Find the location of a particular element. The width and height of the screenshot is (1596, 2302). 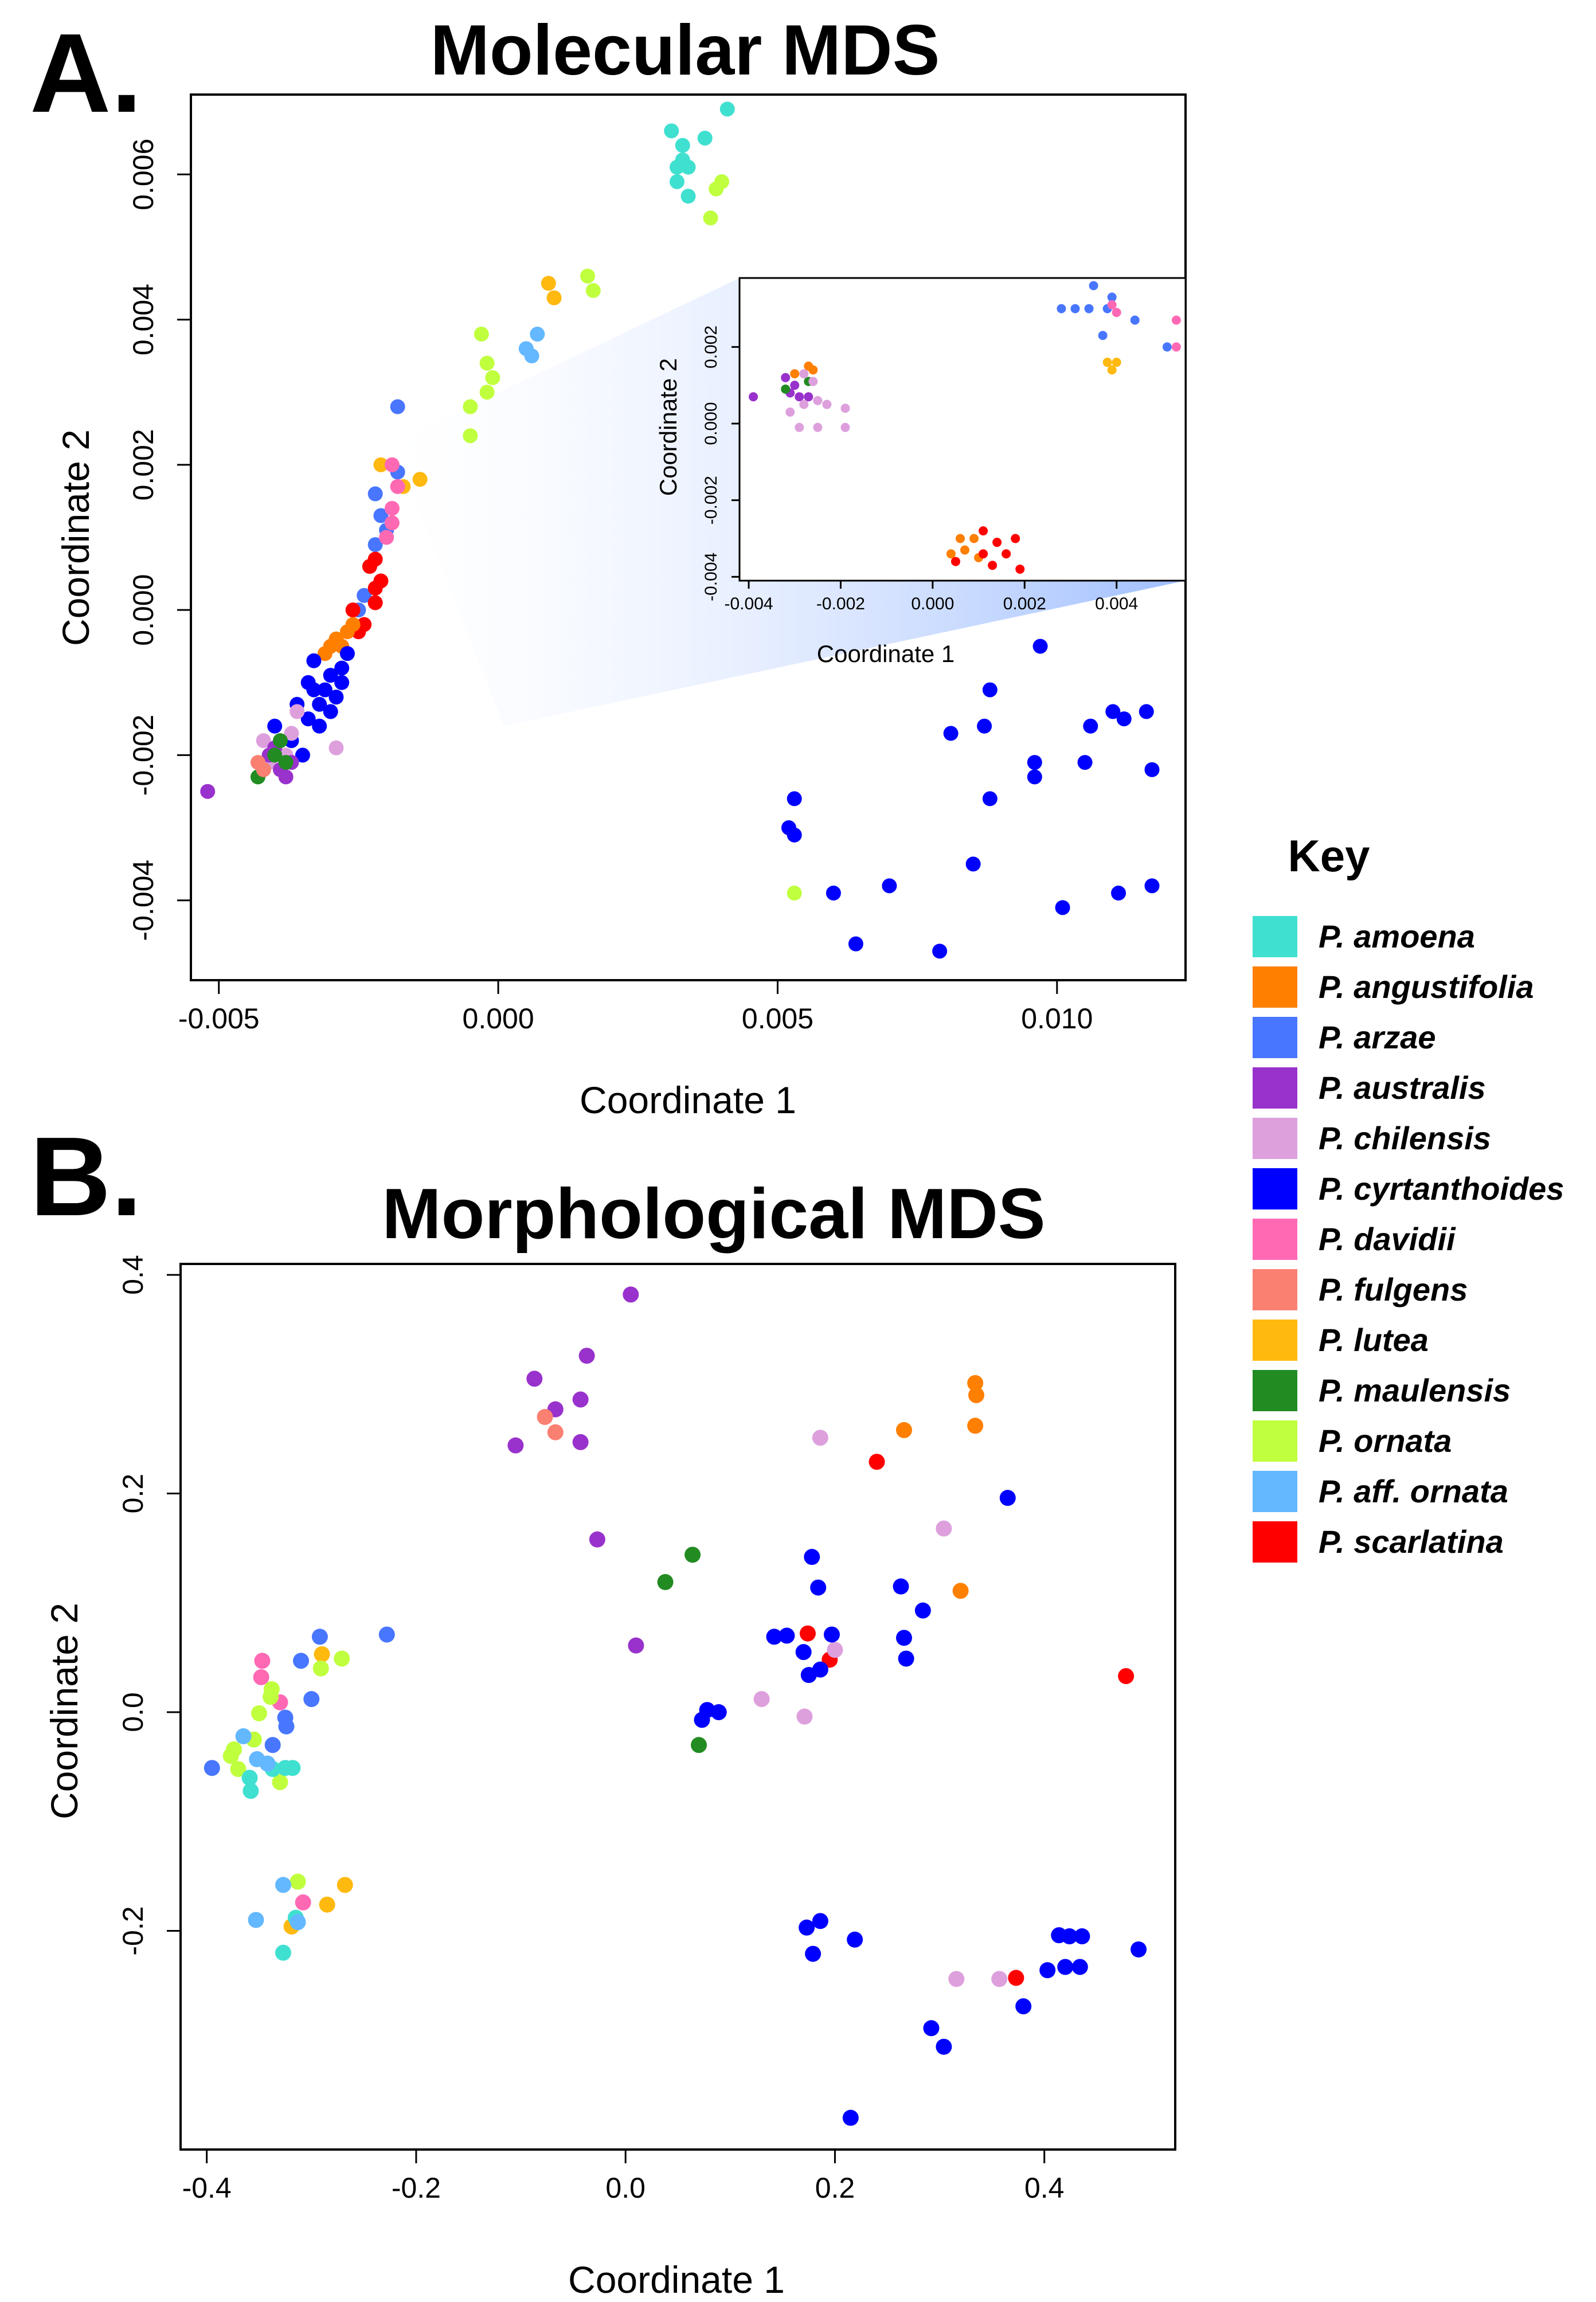

key-label-maulensis: P. maulensis is located at coordinates (1415, 1390).